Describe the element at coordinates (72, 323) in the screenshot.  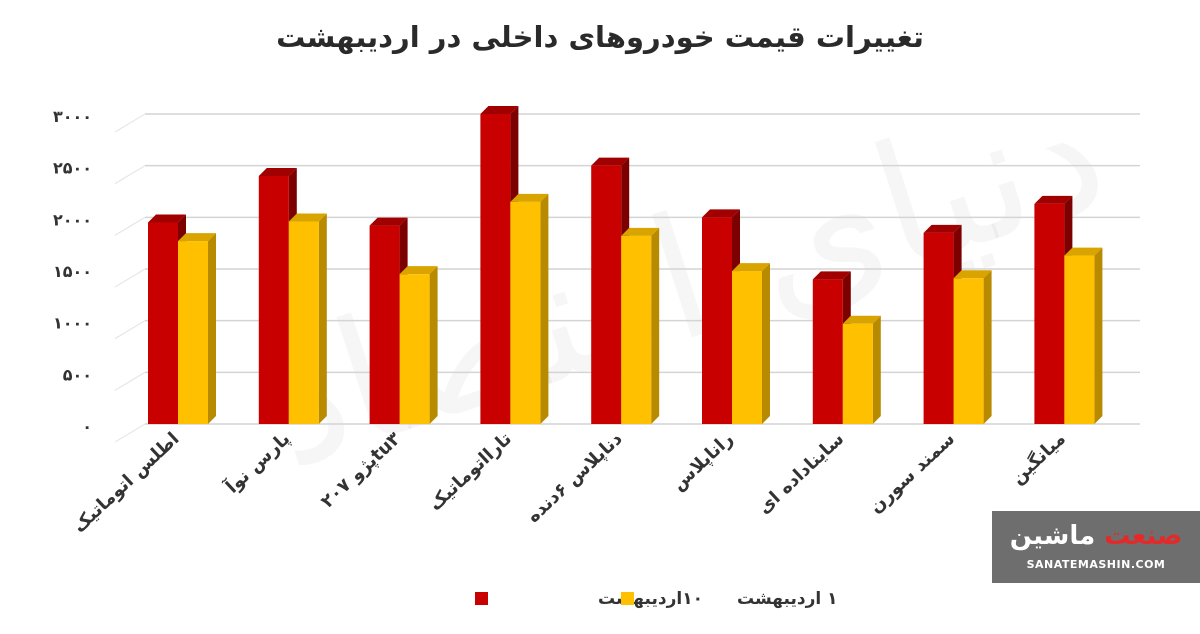
I see `y-tick-label: ۱۰۰۰` at that location.